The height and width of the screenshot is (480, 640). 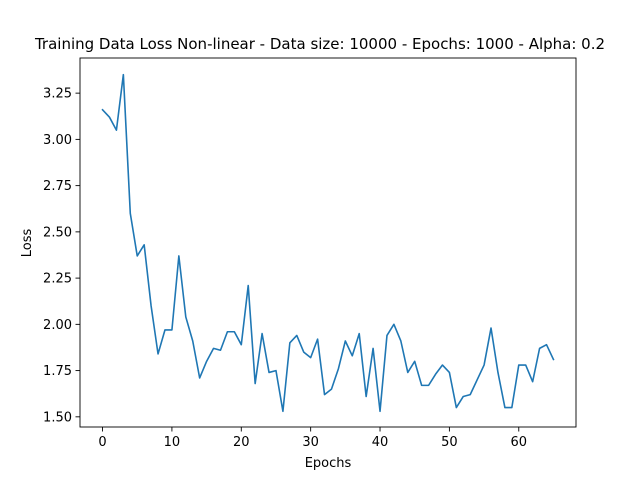 I want to click on y-tick-label: 3.00, so click(x=57, y=140).